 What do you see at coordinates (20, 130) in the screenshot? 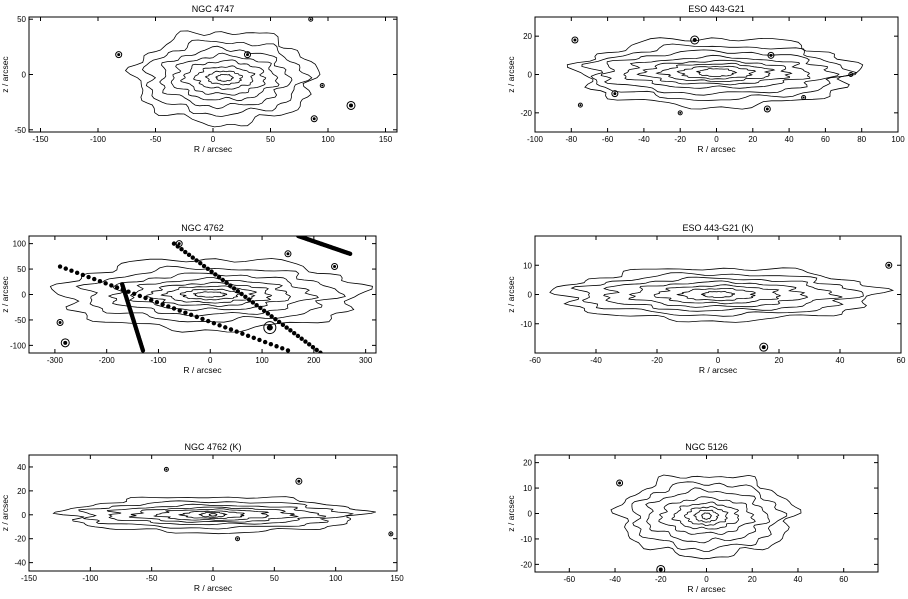
I see `y-tick-label: -50` at bounding box center [20, 130].